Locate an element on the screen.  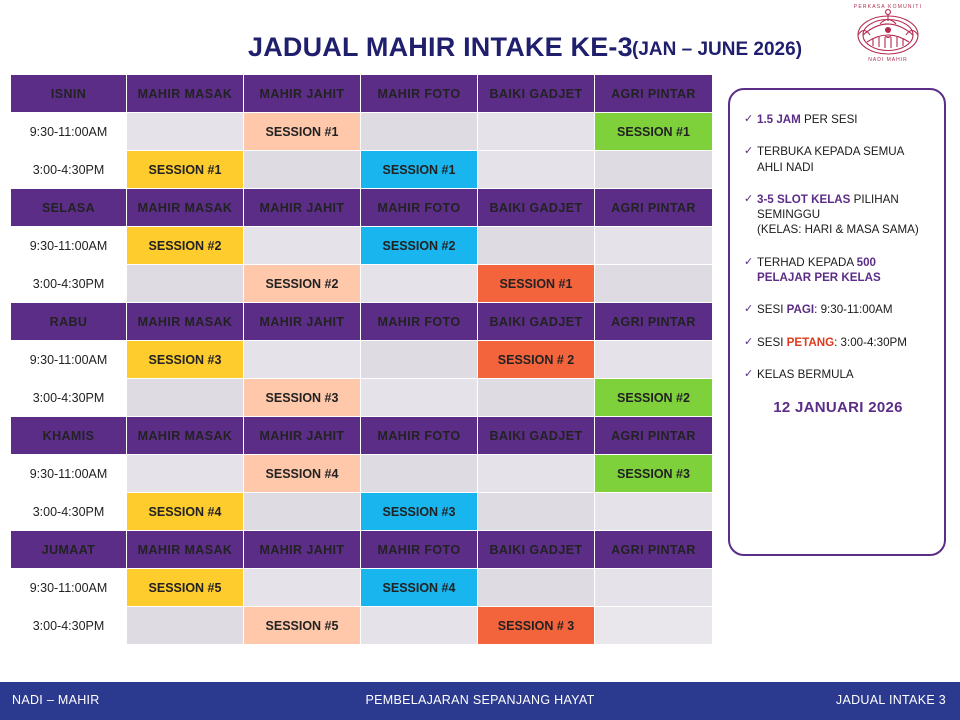
session-cell: SESSION #5 is located at coordinates (185, 587).